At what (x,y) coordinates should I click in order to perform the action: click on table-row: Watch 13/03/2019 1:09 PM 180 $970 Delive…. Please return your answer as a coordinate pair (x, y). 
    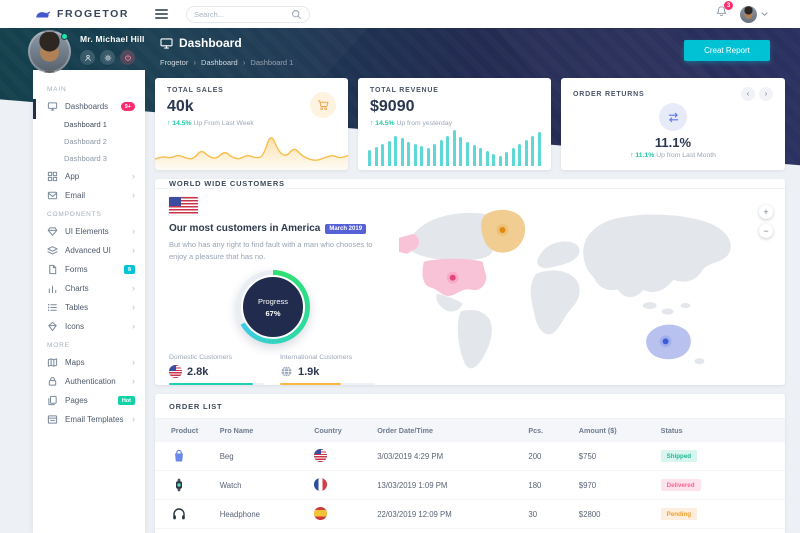
    Looking at the image, I should click on (470, 485).